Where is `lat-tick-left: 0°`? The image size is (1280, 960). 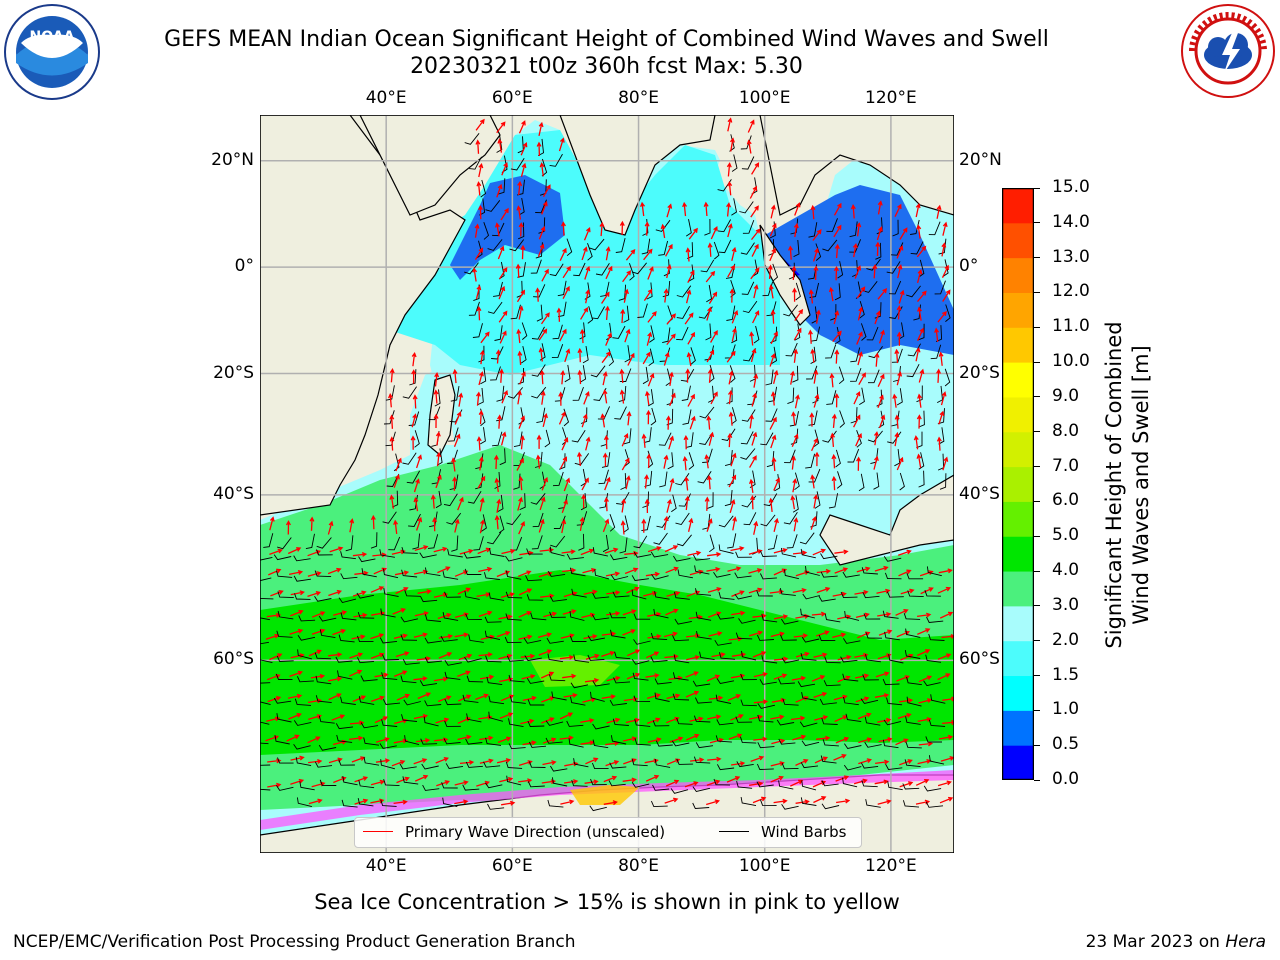 lat-tick-left: 0° is located at coordinates (244, 266).